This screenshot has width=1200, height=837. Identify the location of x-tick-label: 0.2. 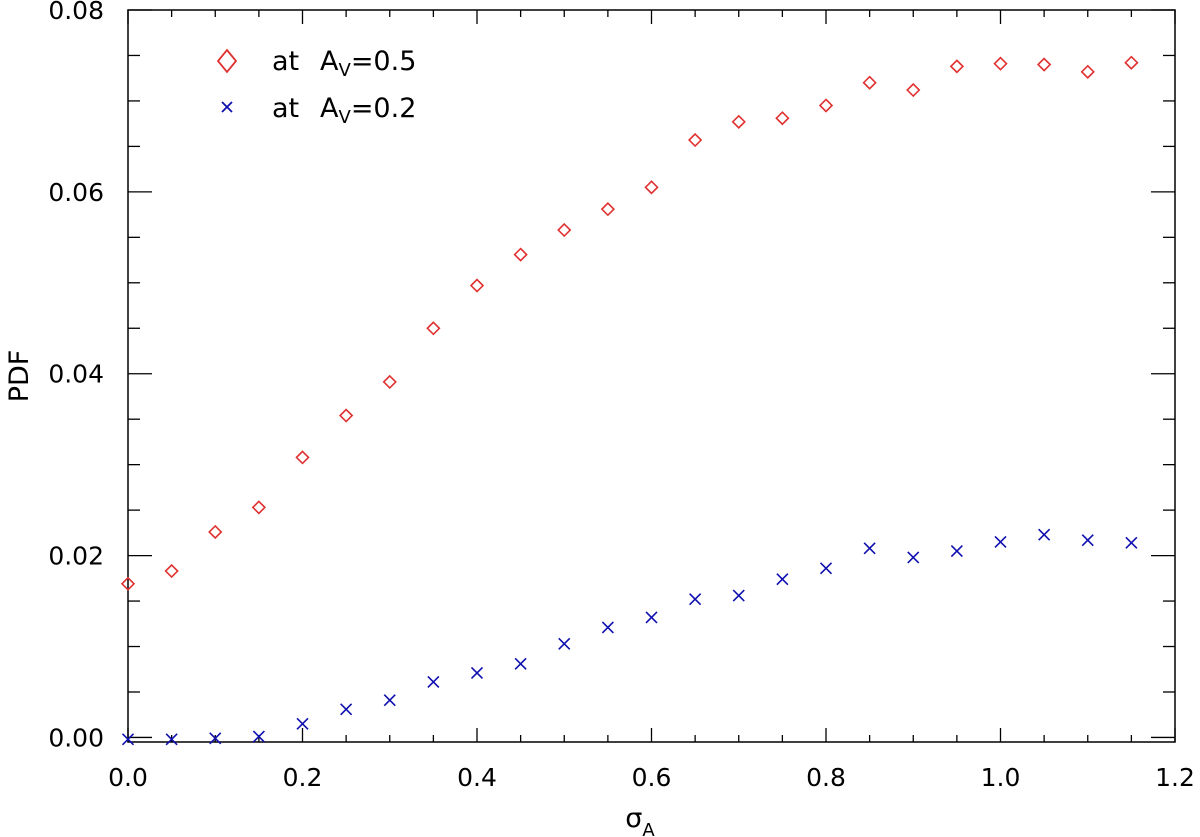
(303, 777).